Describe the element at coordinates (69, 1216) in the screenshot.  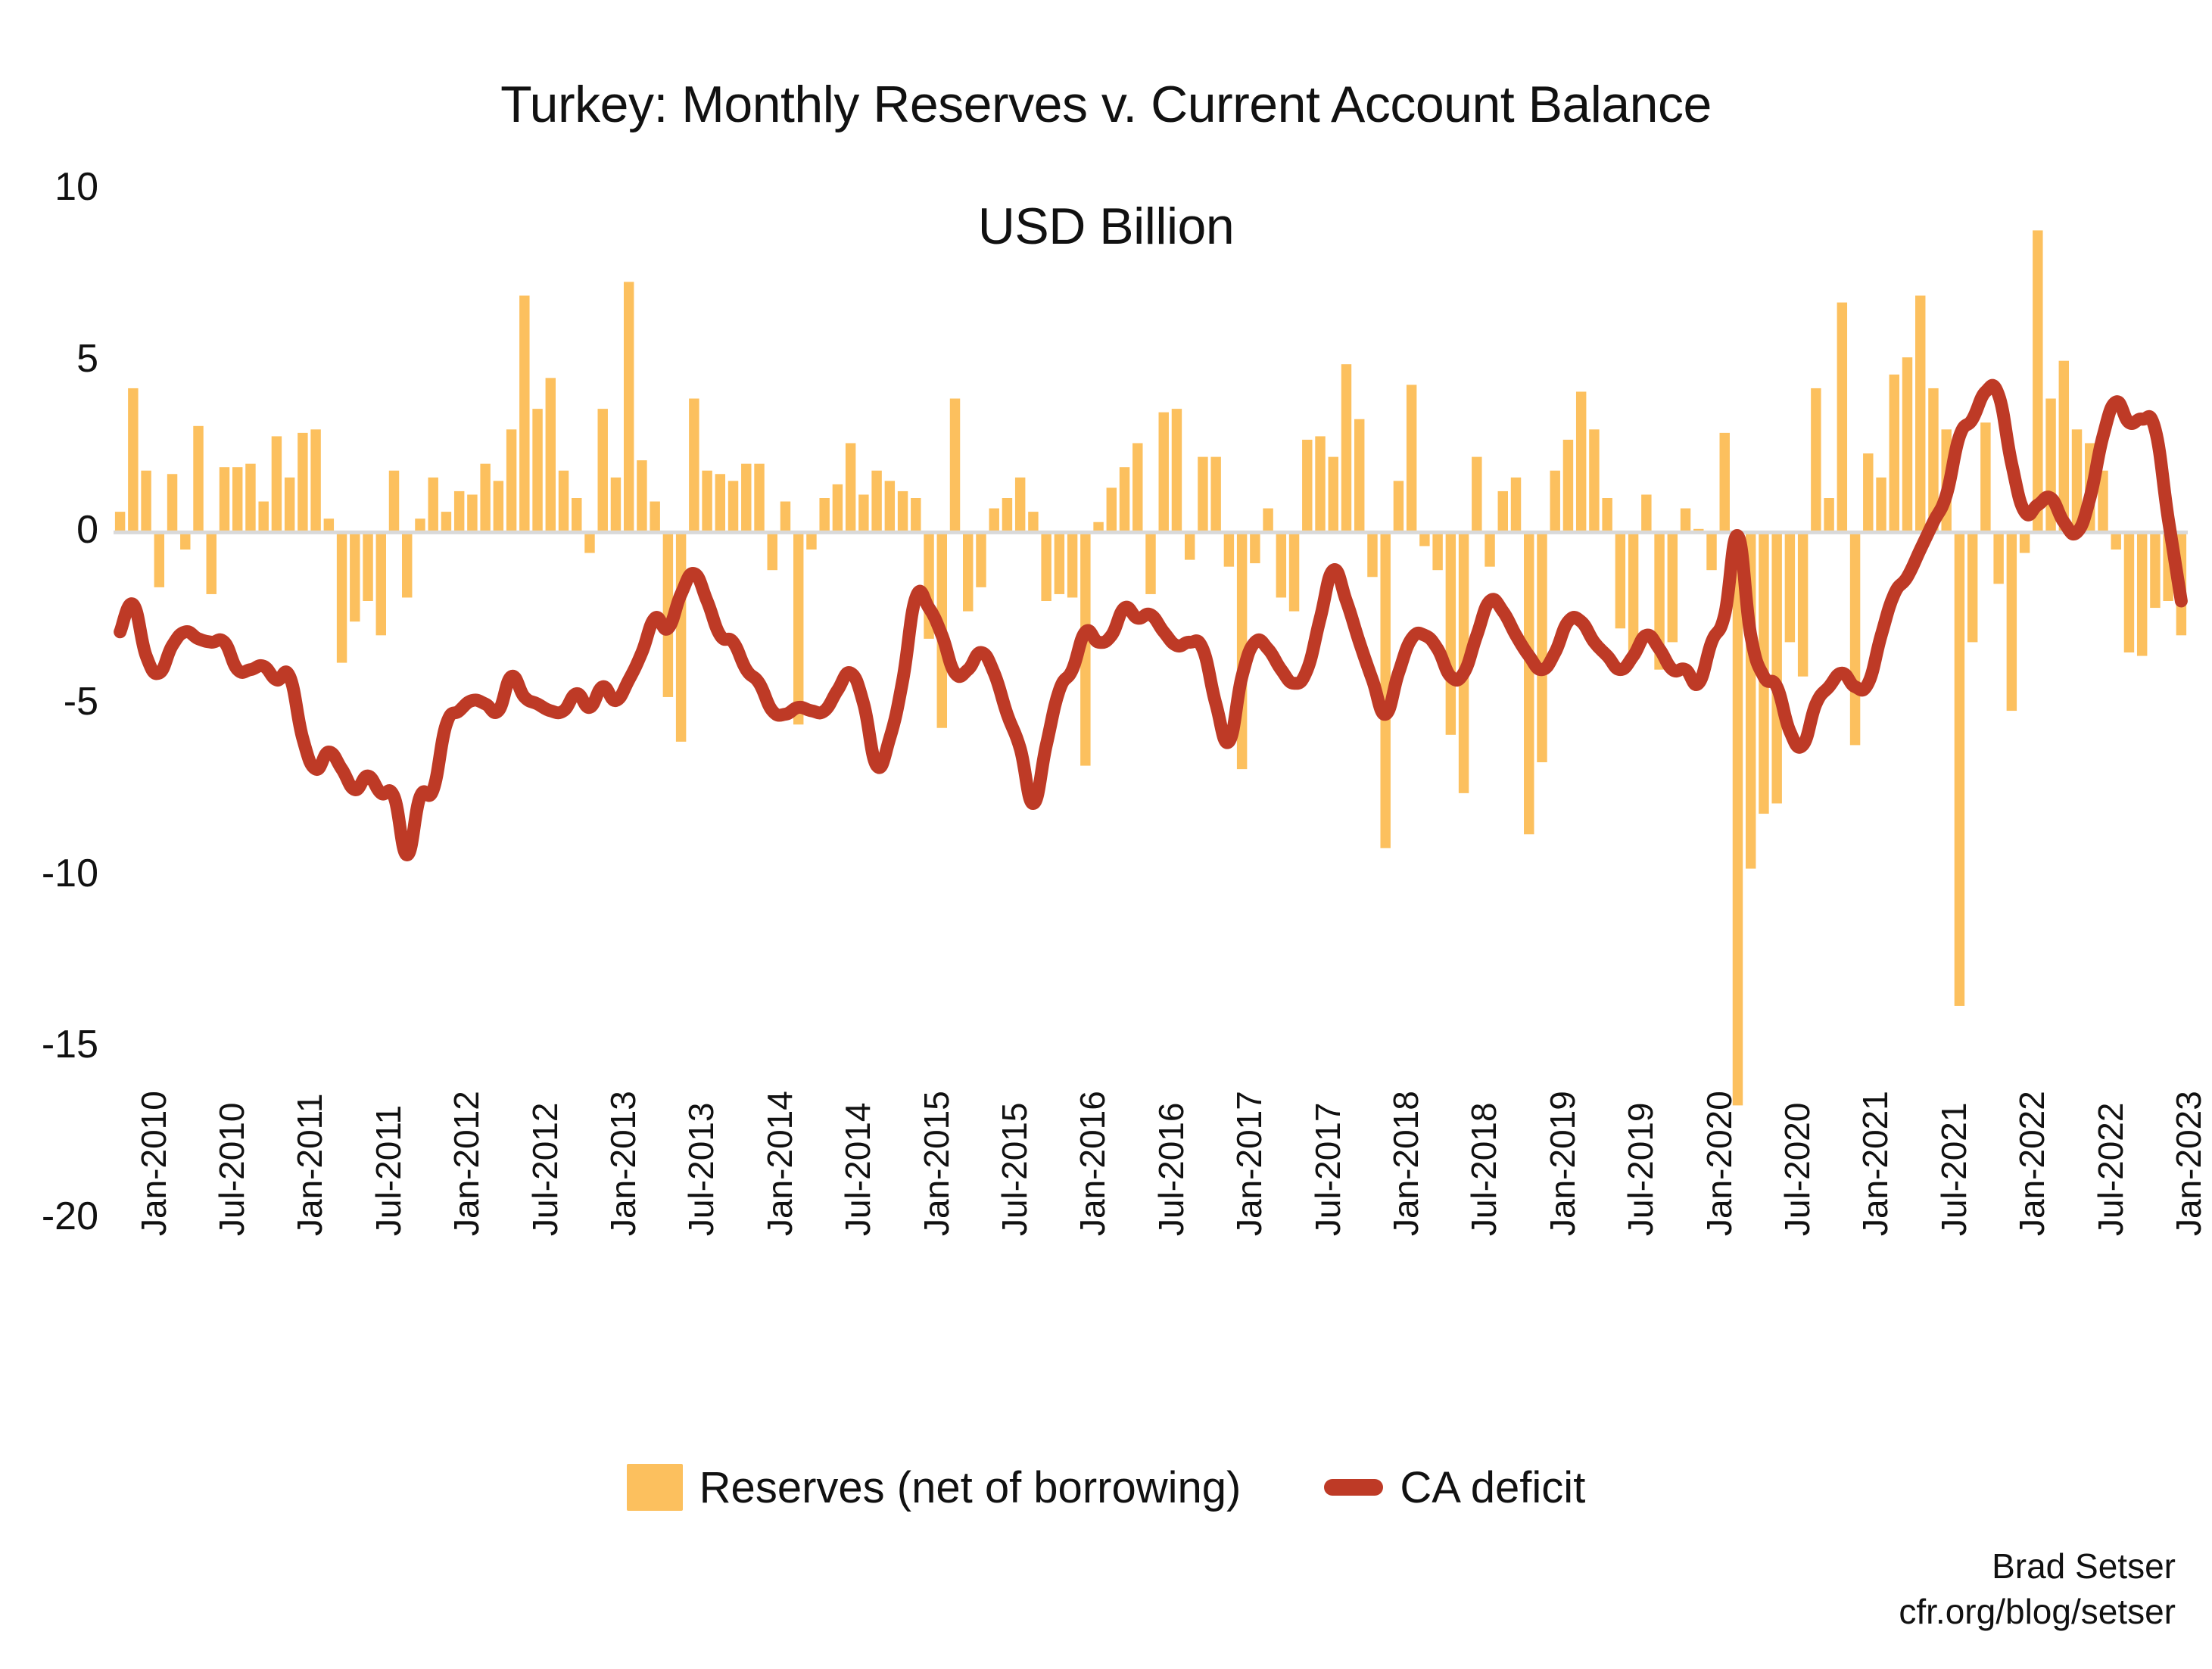
I see `y-tick-label: -20` at that location.